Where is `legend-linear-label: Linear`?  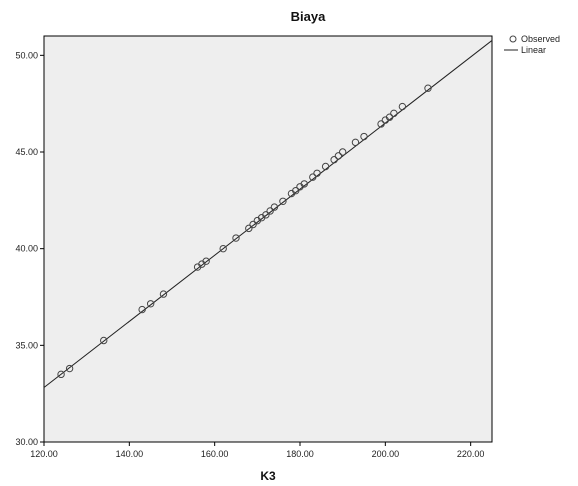 legend-linear-label: Linear is located at coordinates (533, 50).